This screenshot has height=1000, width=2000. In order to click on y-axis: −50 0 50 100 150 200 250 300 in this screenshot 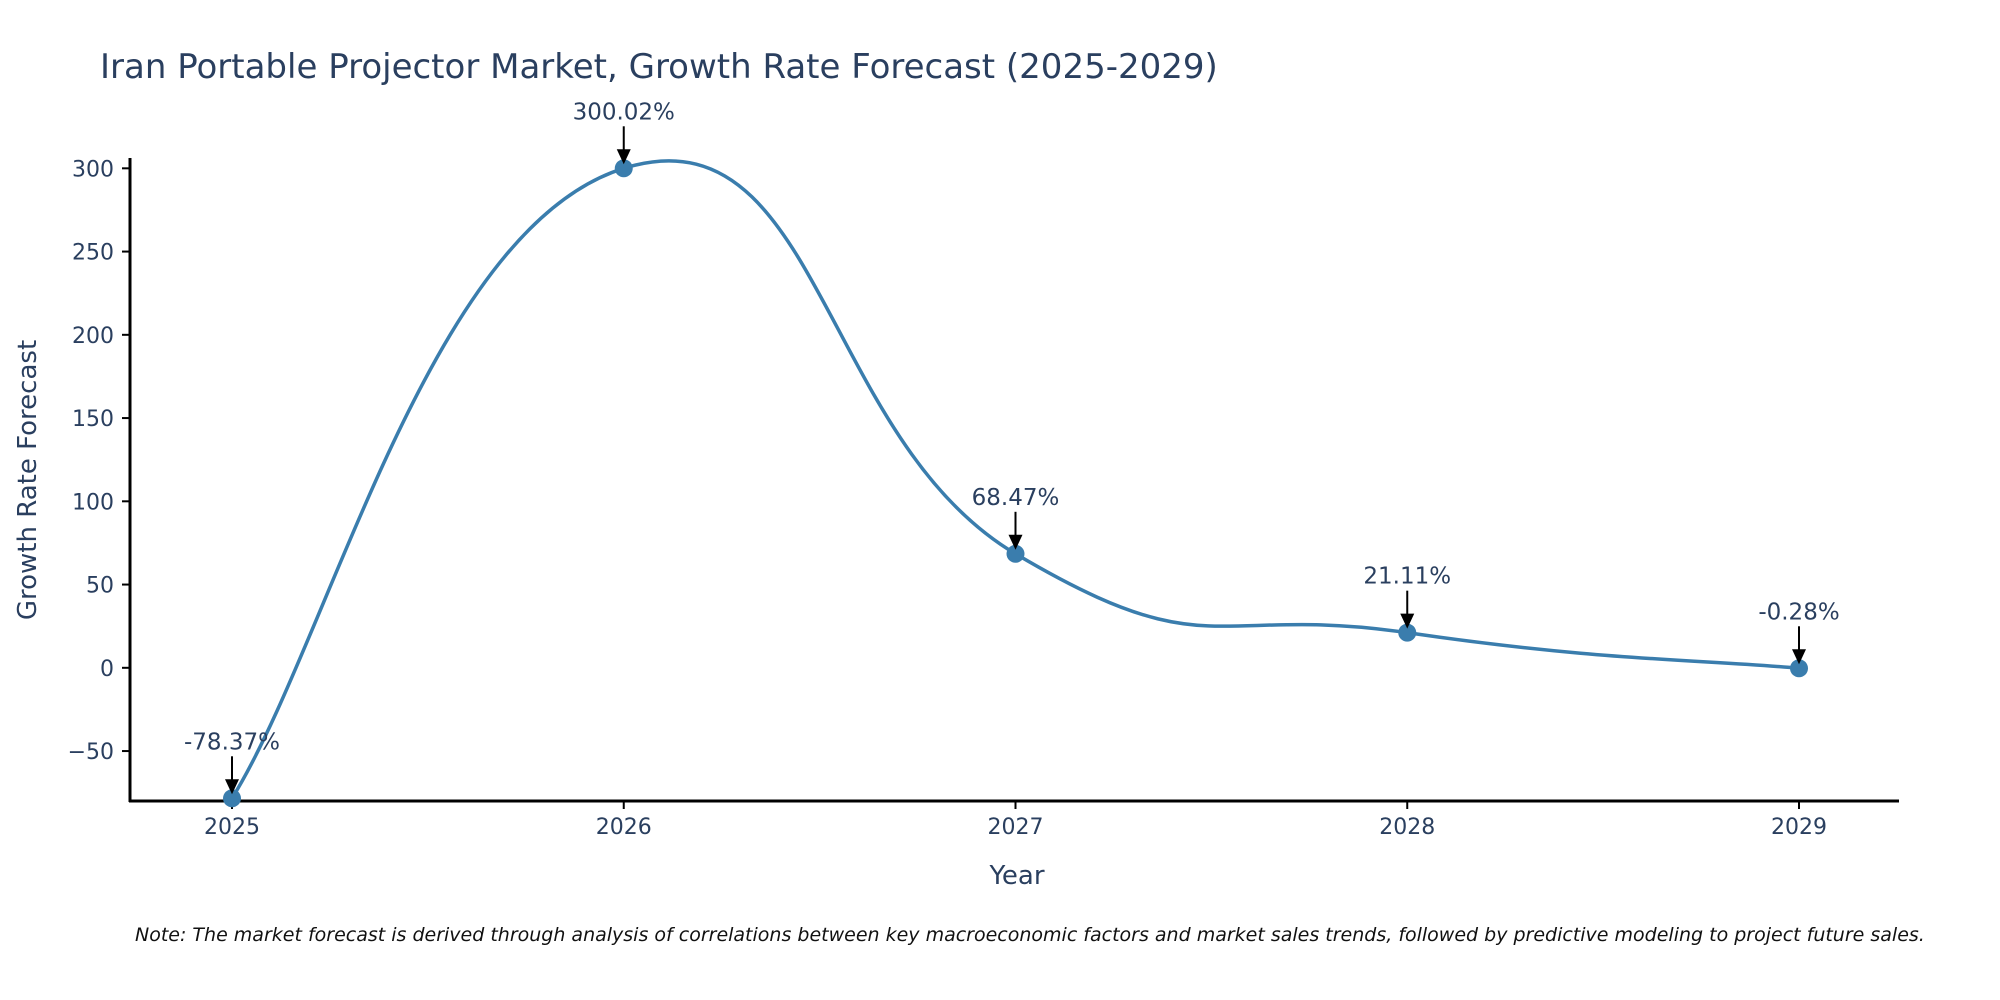, I will do `click(100, 479)`.